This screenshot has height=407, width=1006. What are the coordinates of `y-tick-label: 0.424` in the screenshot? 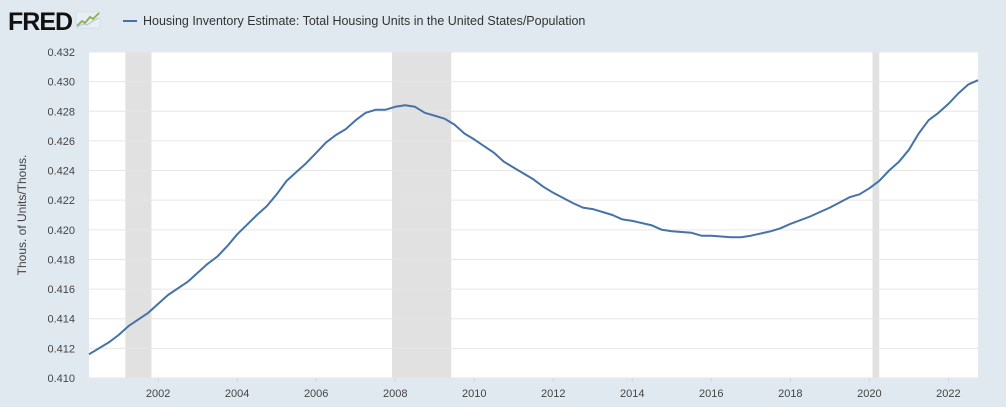 It's located at (61, 172).